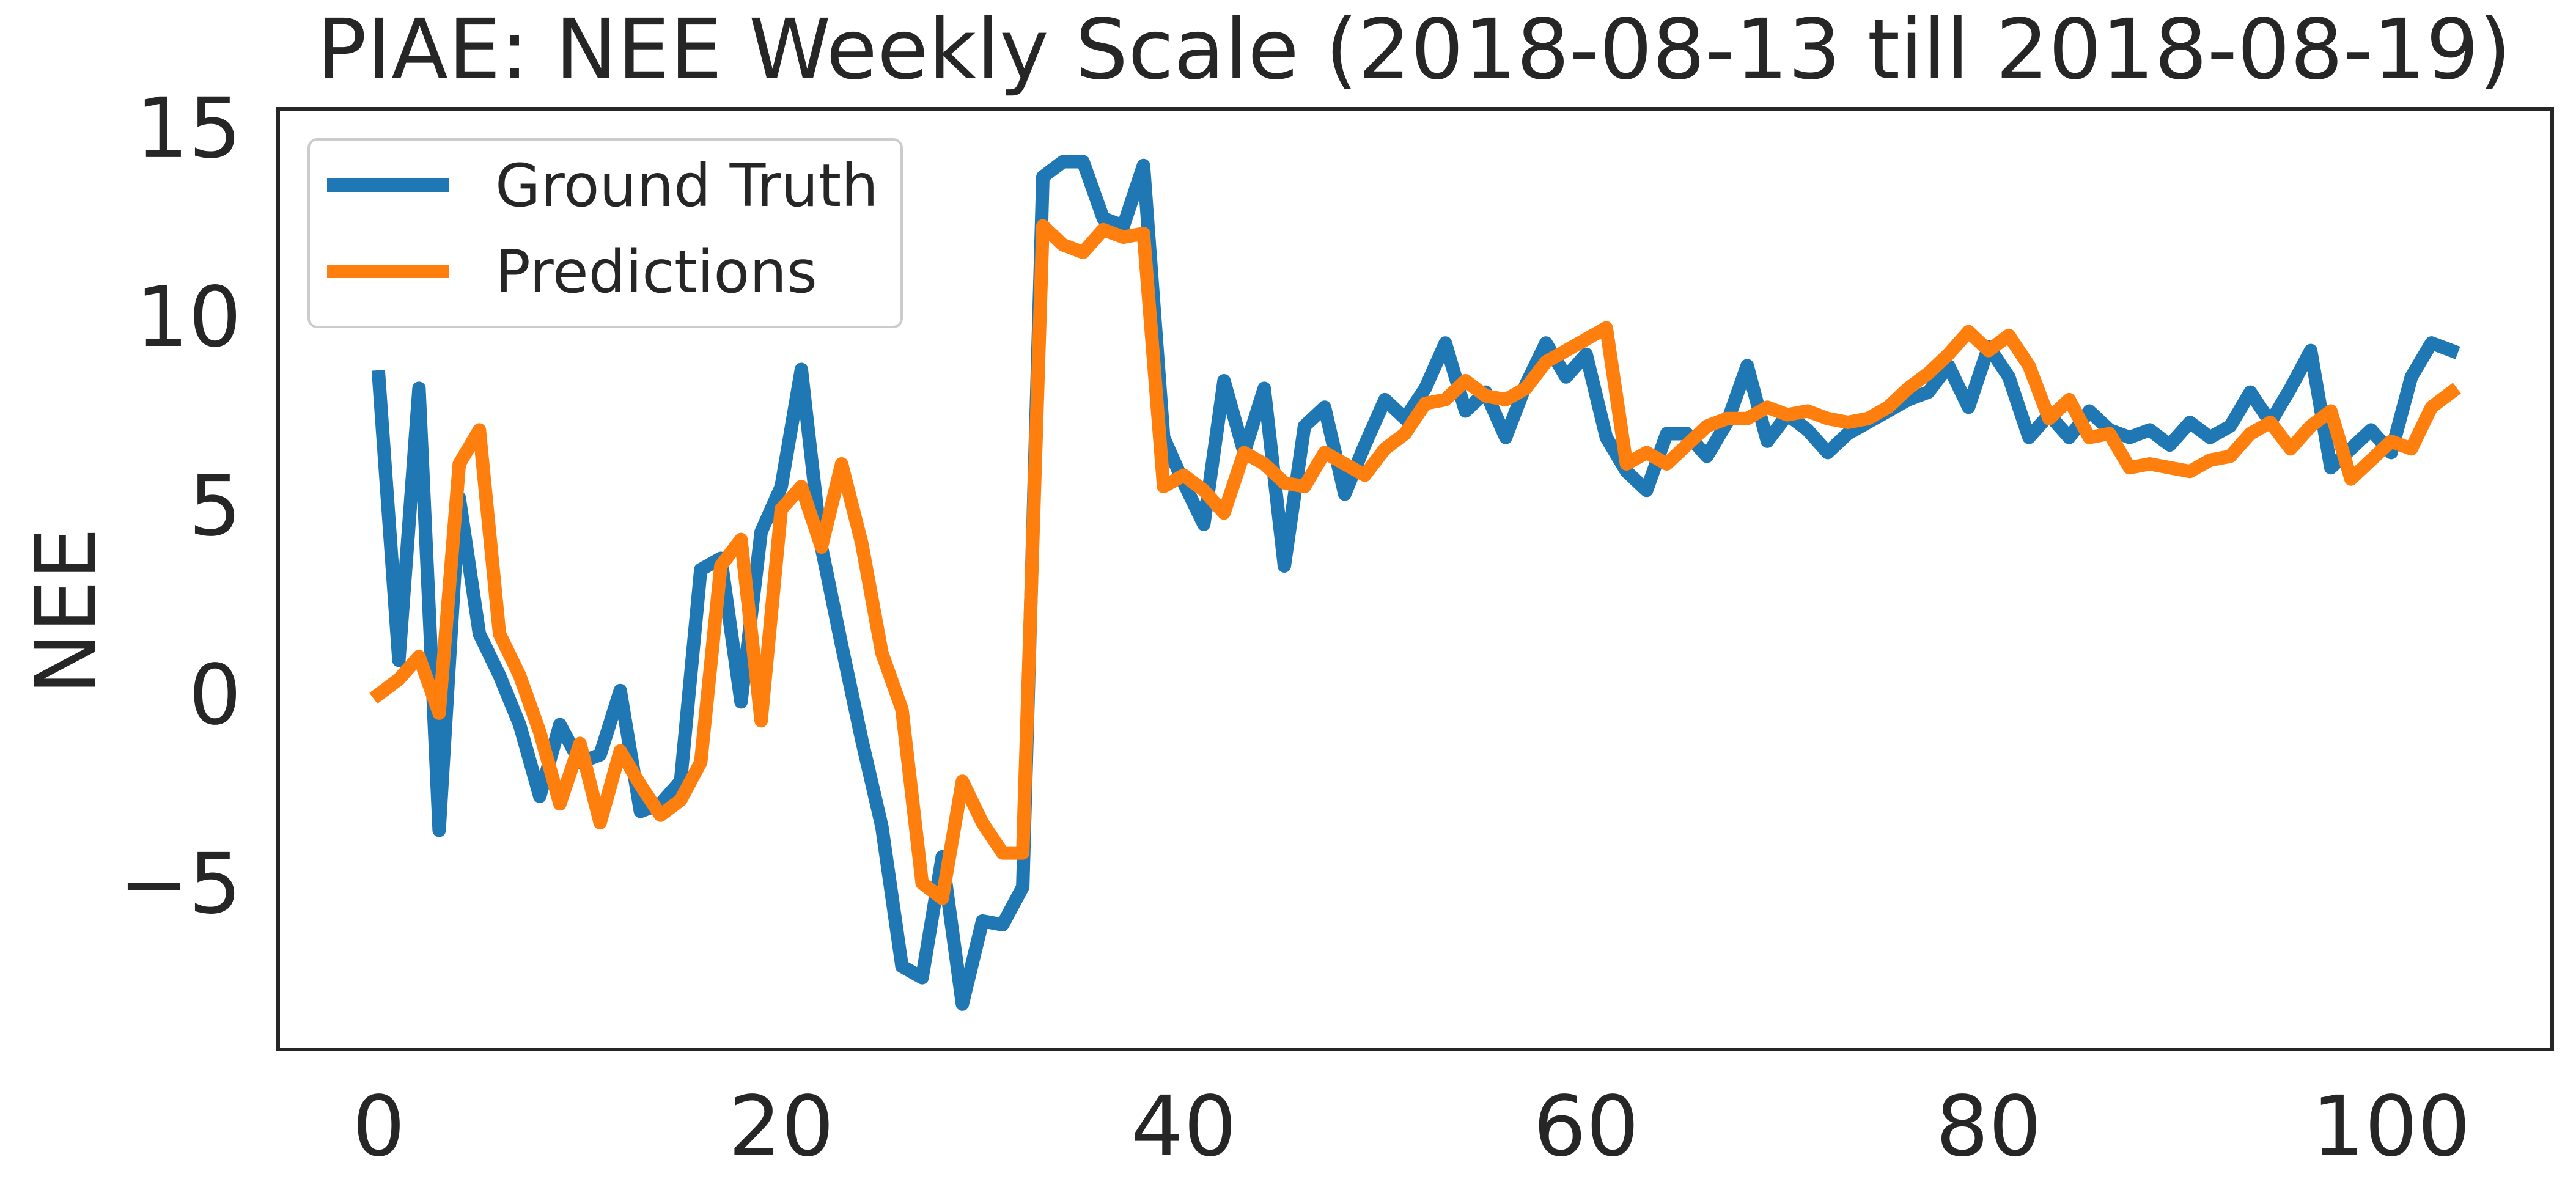  What do you see at coordinates (1411, 1127) in the screenshot?
I see `x-axis-ticks: 0 20 40 60 80 100` at bounding box center [1411, 1127].